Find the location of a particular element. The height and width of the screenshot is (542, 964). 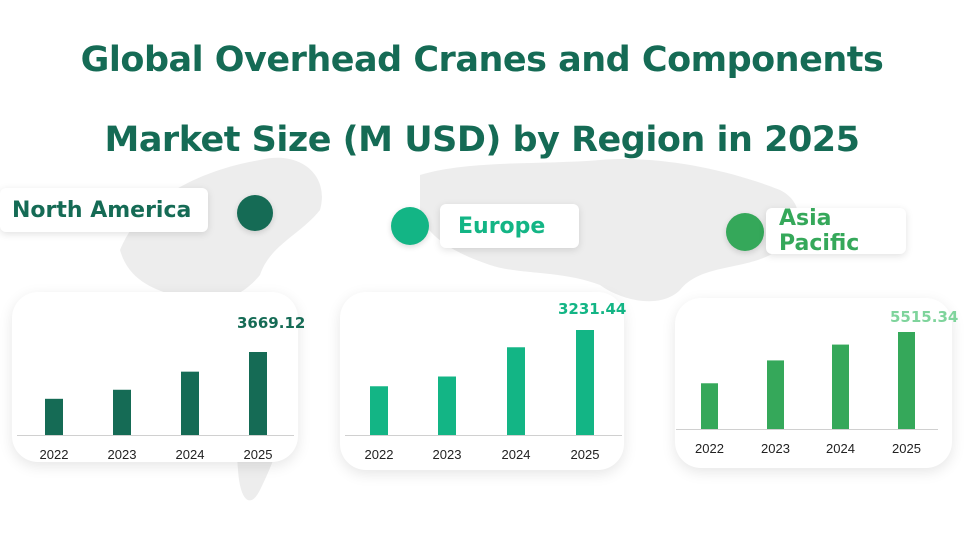

north-america-tick-label-2024: 2024 is located at coordinates (190, 454).